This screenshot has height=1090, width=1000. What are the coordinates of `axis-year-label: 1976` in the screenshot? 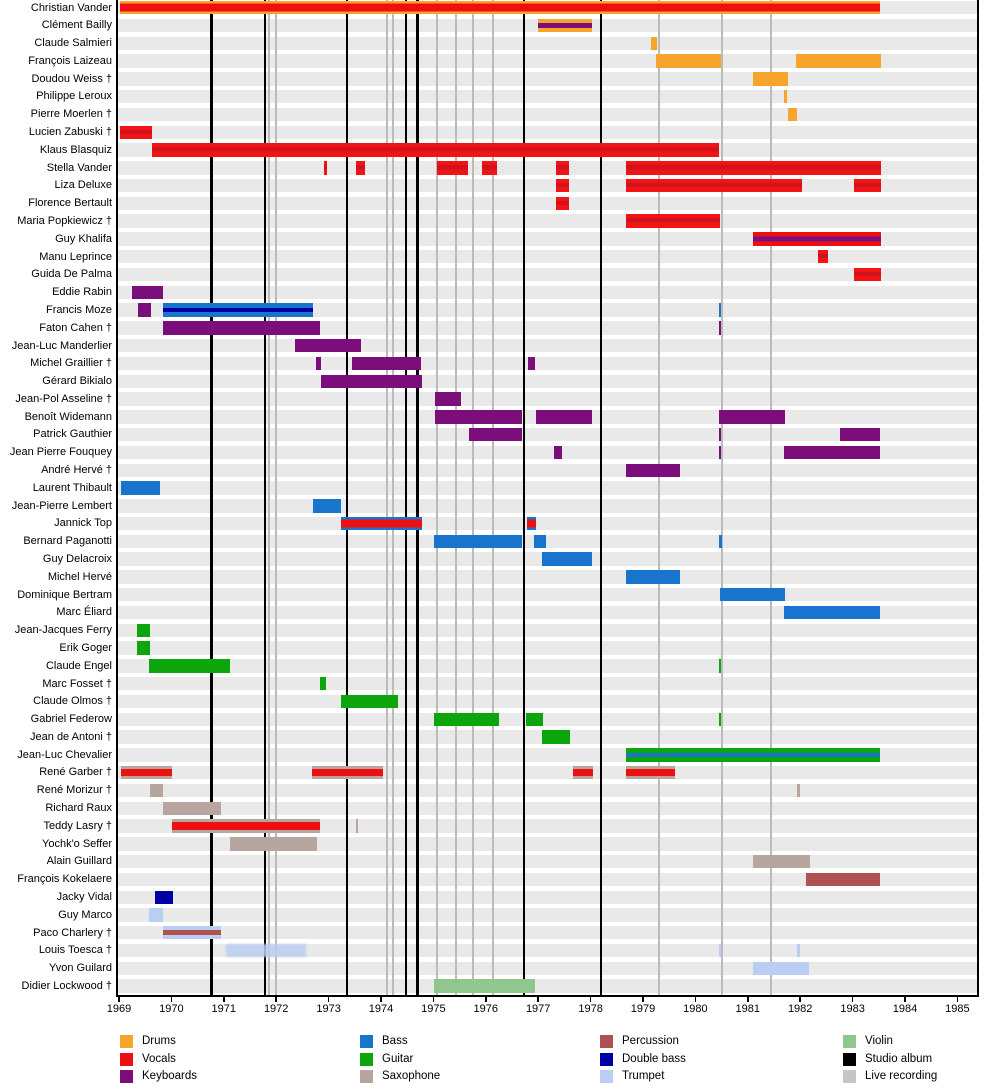 It's located at (486, 1009).